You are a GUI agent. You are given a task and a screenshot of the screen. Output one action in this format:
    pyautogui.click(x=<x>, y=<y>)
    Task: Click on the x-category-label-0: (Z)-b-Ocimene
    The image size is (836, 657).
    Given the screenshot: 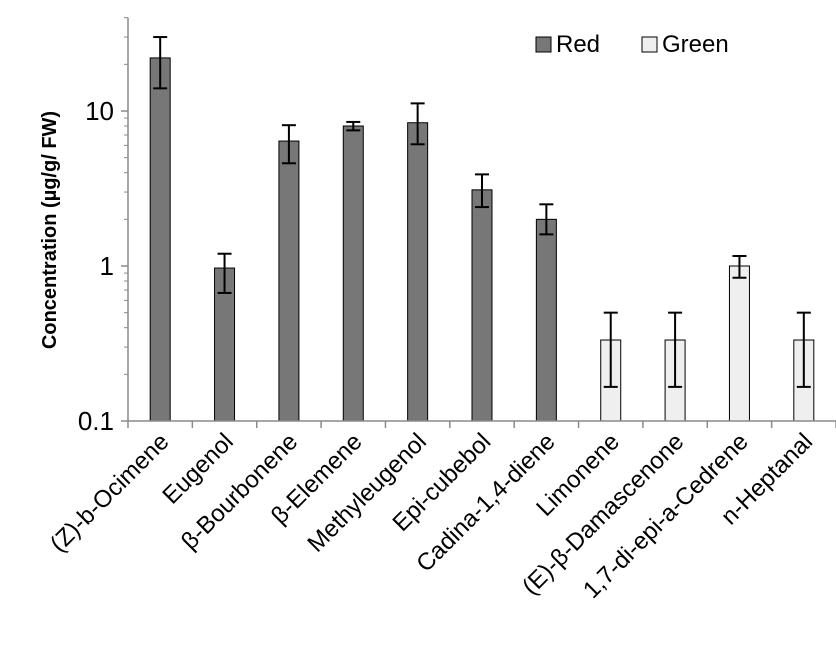 What is the action you would take?
    pyautogui.click(x=109, y=492)
    